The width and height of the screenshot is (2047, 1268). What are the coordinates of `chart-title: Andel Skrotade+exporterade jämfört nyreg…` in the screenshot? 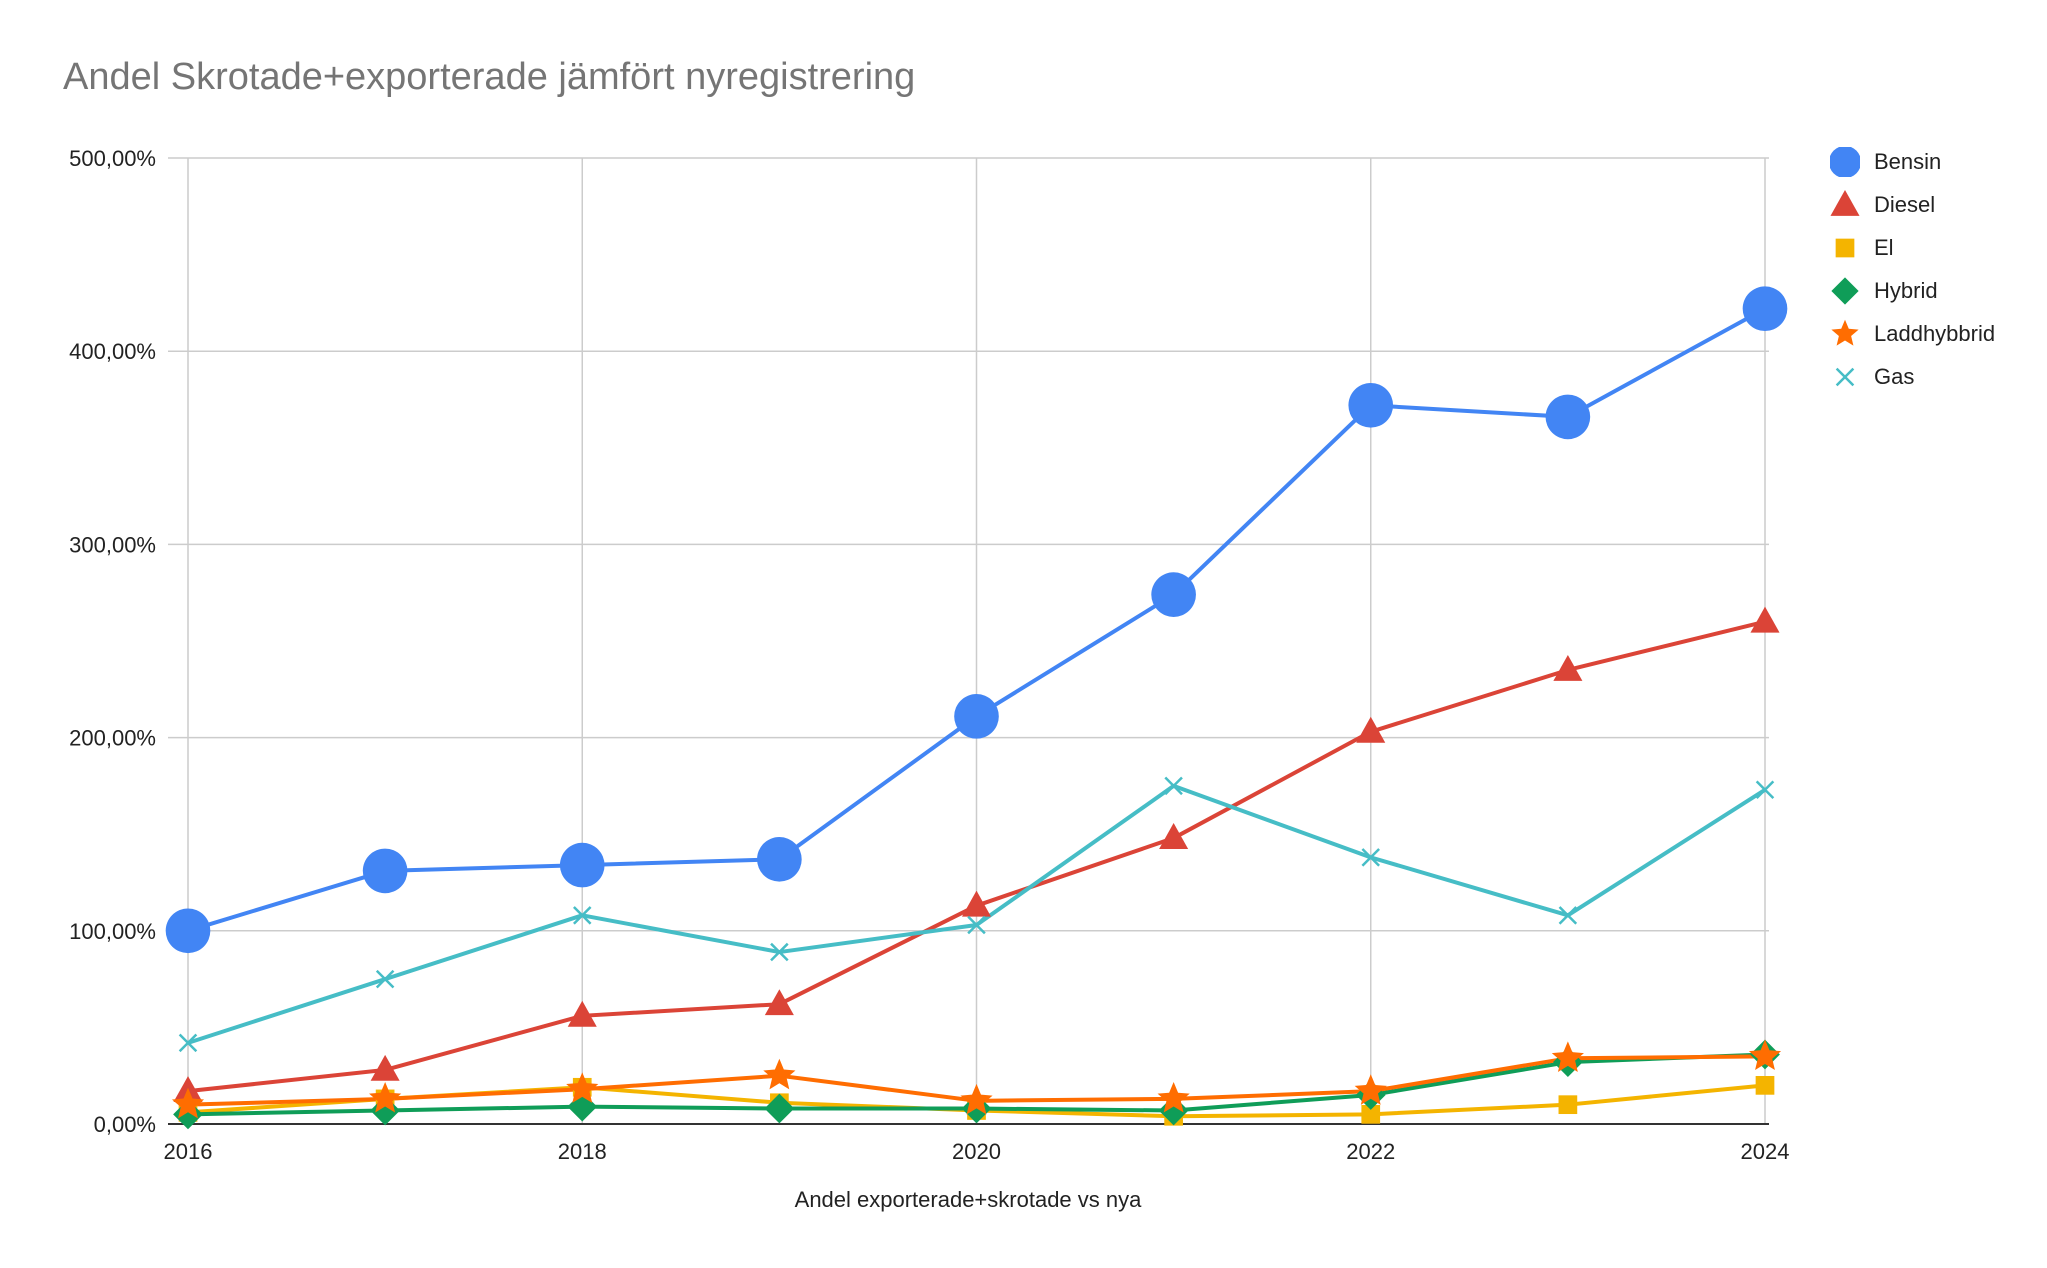 It's located at (489, 77).